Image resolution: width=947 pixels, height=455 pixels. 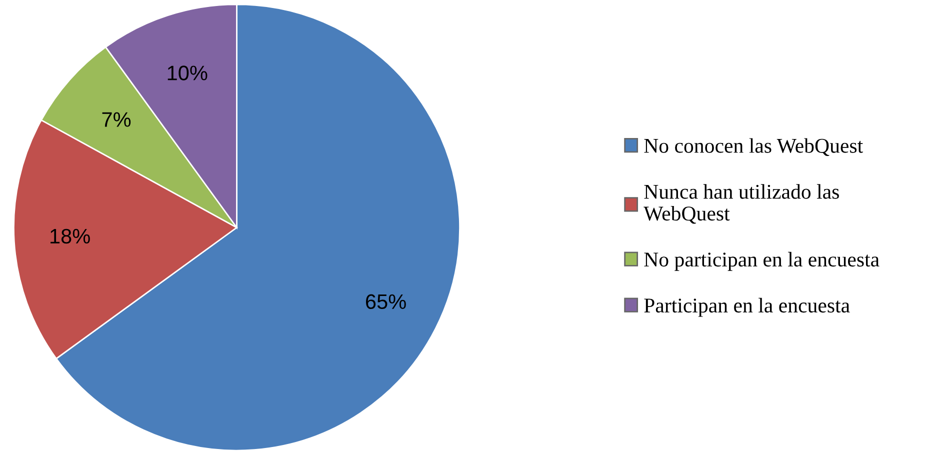 What do you see at coordinates (386, 302) in the screenshot?
I see `data-label: 65%` at bounding box center [386, 302].